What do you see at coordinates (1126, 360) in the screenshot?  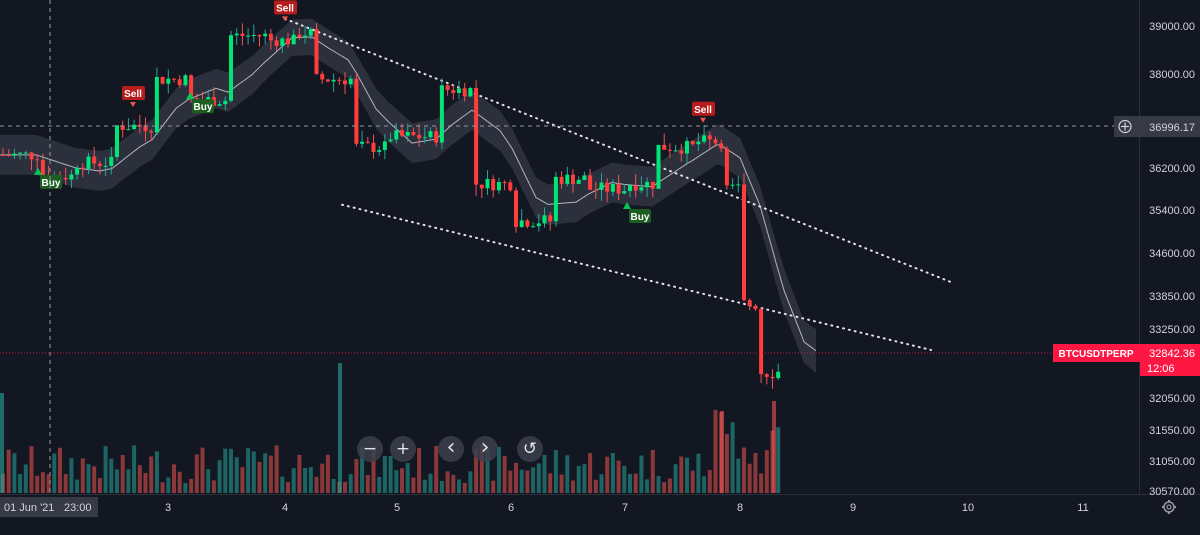 I see `last-price-label: BTCUSDTPERP 32842.36 12:06` at bounding box center [1126, 360].